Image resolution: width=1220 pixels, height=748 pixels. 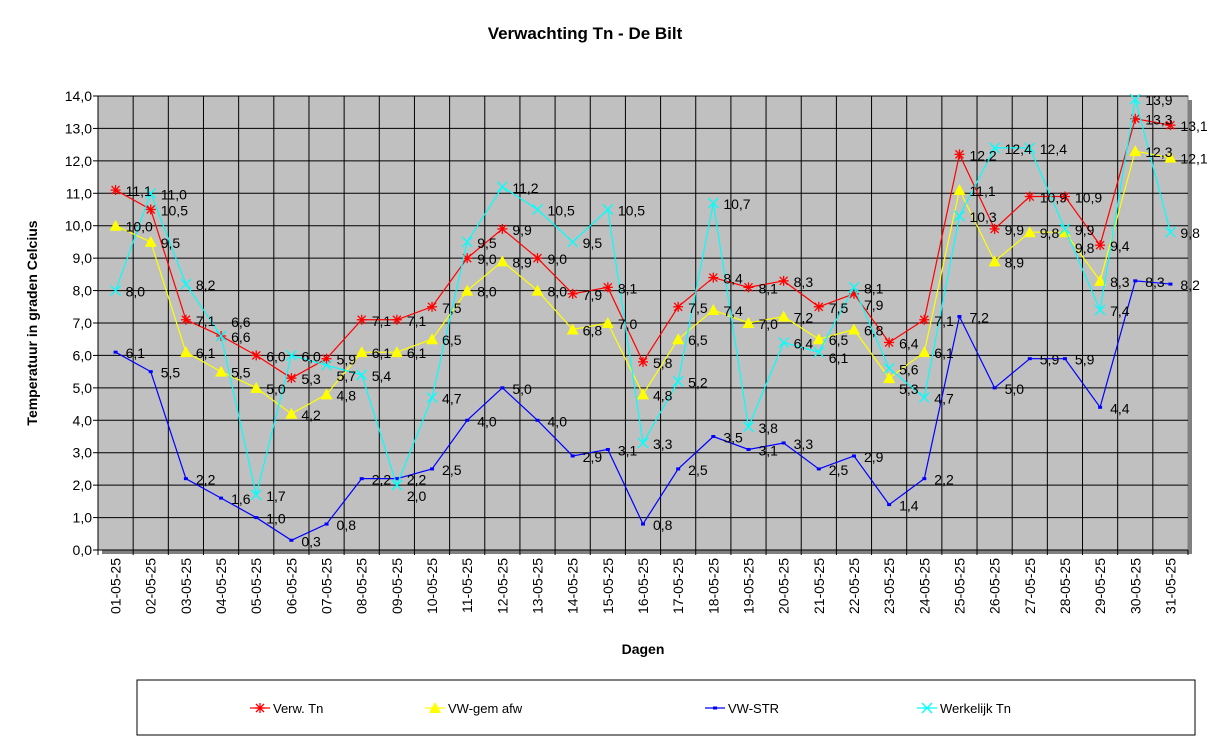 What do you see at coordinates (1065, 586) in the screenshot?
I see `x-tick-label: 28-05-25` at bounding box center [1065, 586].